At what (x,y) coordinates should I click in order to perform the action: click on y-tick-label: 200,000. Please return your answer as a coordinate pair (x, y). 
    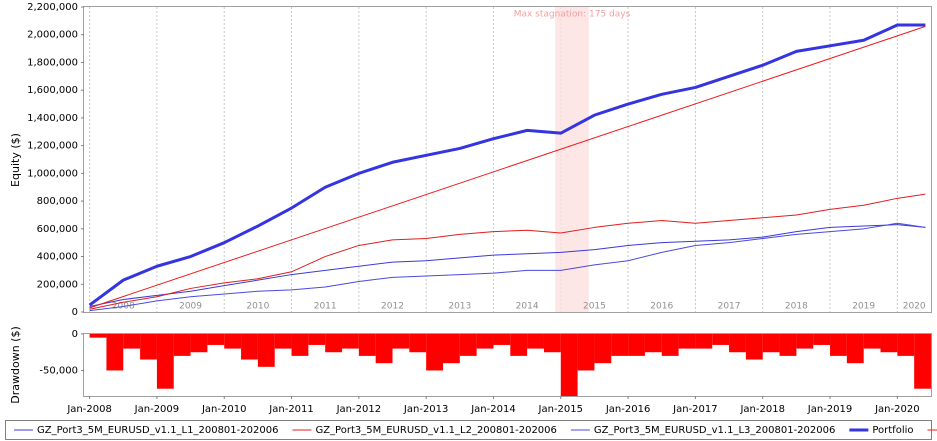
    Looking at the image, I should click on (57, 284).